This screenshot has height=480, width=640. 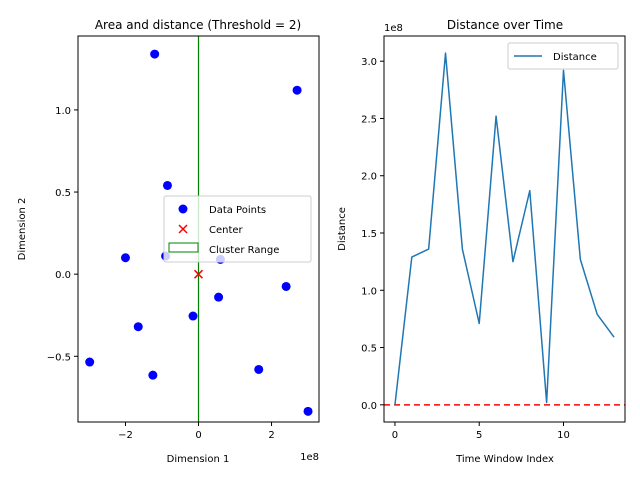 I want to click on scatter-legend: Data Points Center Cluster Range, so click(x=237, y=229).